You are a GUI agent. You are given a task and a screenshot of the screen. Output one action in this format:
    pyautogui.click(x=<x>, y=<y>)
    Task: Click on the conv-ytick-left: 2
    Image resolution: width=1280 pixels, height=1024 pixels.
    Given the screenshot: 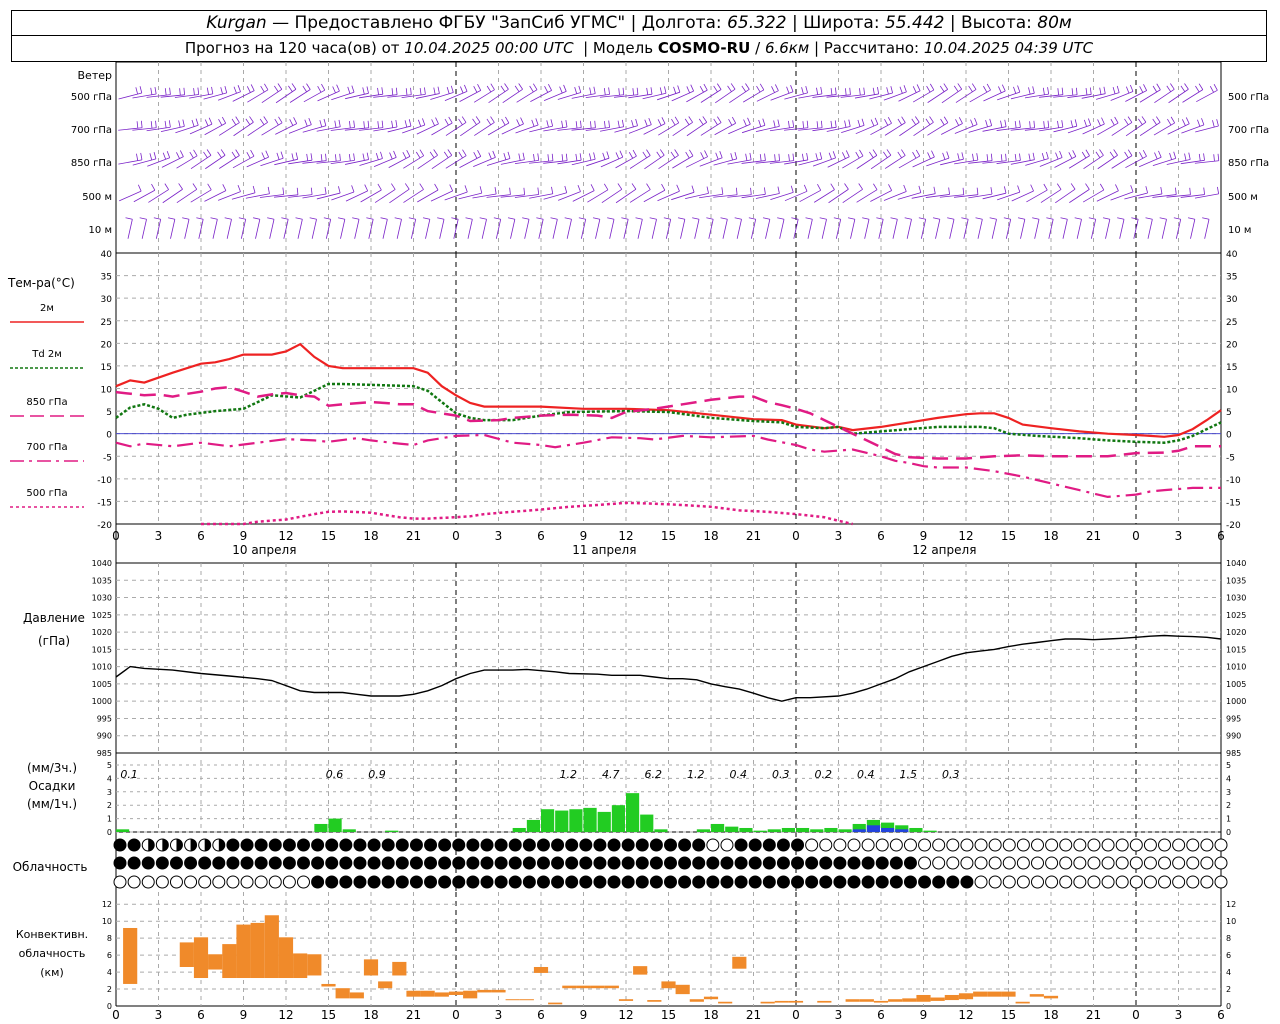 What is the action you would take?
    pyautogui.click(x=109, y=989)
    